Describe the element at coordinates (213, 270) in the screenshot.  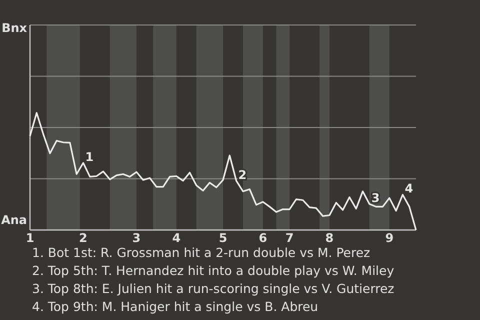
I see `text: 2. Top 5th: T. Hernandez hit into a double play vs W. Miley` at that location.